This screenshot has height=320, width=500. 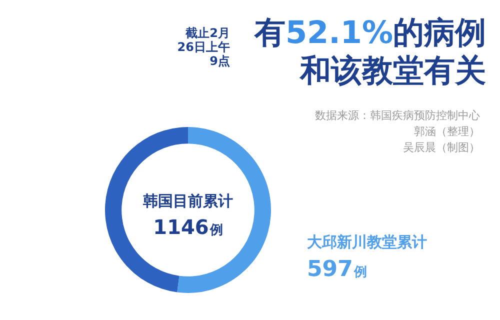 I want to click on data-label: 597例, so click(x=337, y=269).